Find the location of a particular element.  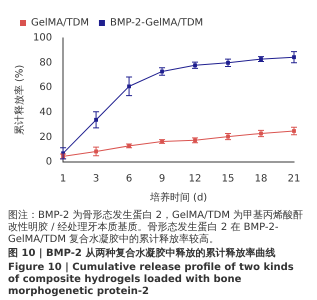

legend-label: GelMA/TDM is located at coordinates (60, 23).